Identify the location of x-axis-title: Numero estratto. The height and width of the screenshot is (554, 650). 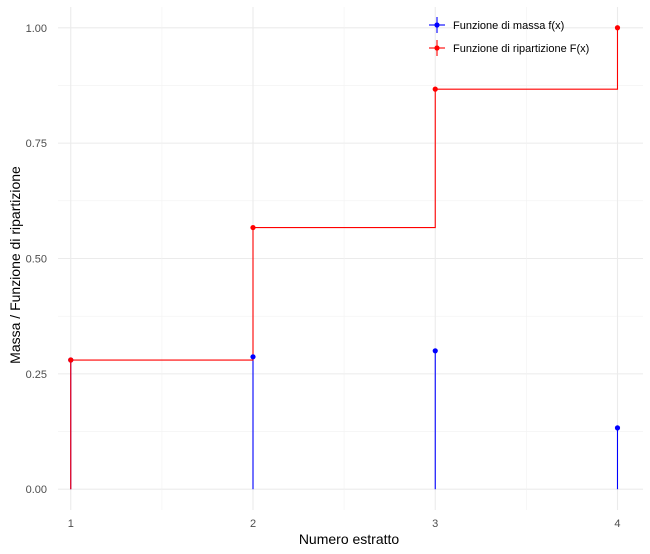
(349, 539).